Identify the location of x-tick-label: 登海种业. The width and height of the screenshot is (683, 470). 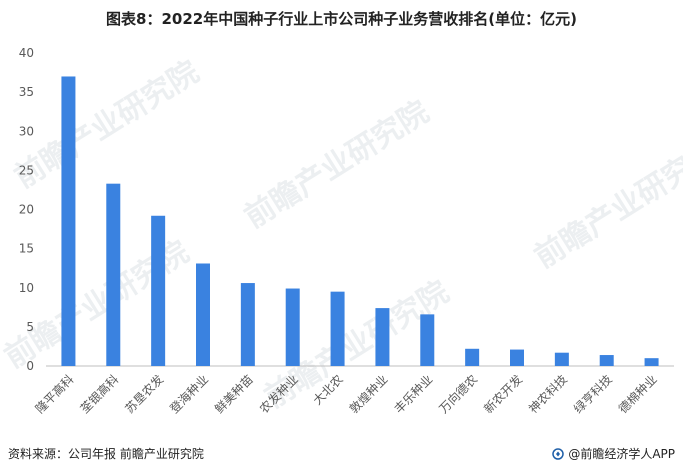
(189, 394).